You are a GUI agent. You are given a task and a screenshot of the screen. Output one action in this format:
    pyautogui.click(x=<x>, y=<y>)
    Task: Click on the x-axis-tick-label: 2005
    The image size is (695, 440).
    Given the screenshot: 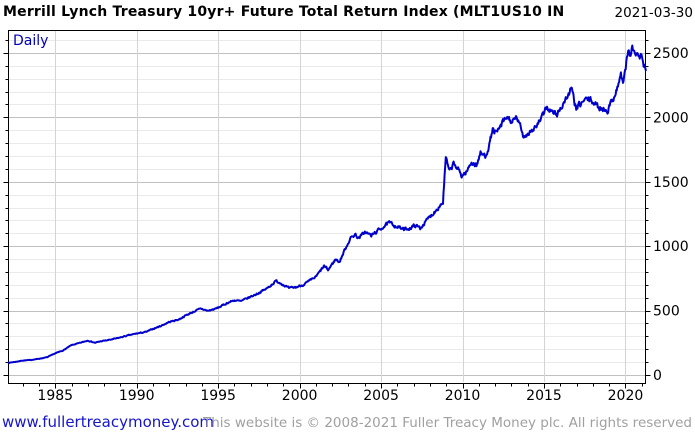 What is the action you would take?
    pyautogui.click(x=381, y=396)
    